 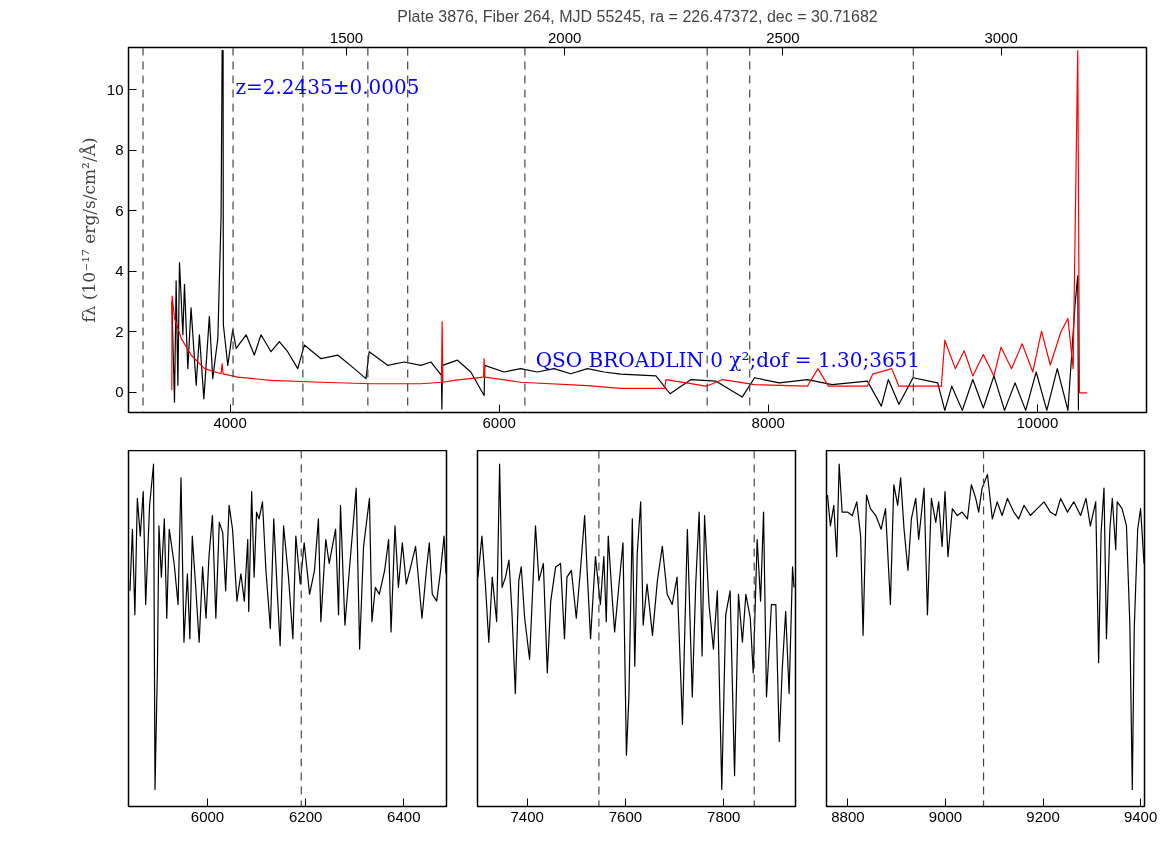 I want to click on y-tick-label: 6, so click(x=119, y=210).